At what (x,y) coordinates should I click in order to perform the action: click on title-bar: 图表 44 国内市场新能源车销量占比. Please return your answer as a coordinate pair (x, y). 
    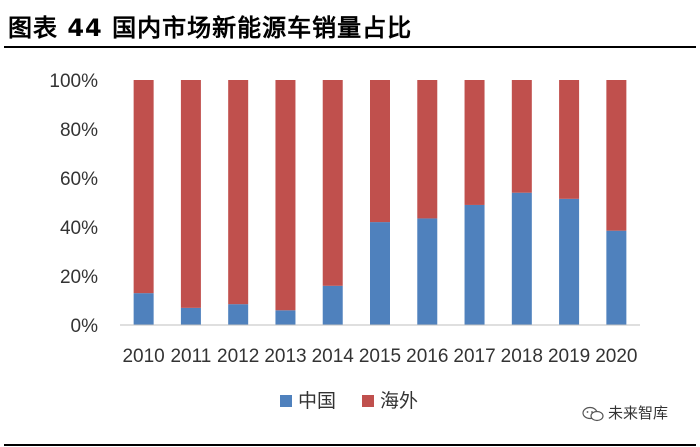
    Looking at the image, I should click on (350, 23).